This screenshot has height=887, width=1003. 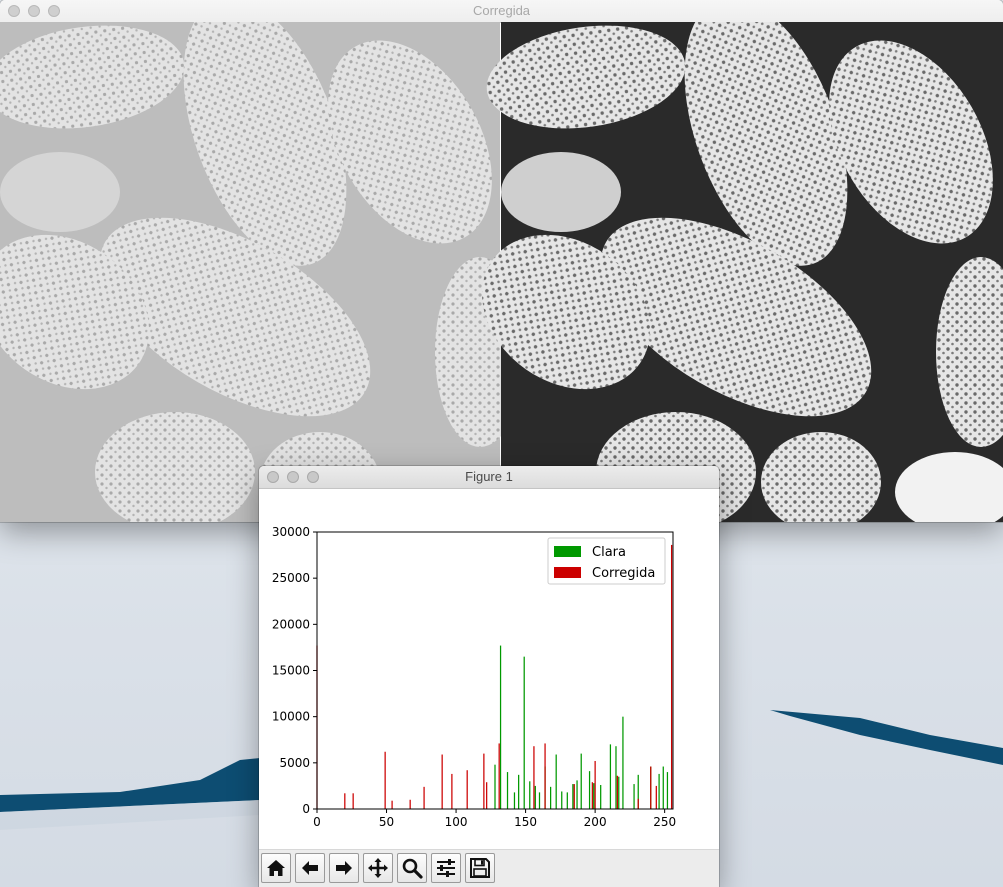 I want to click on sliders-icon, so click(x=446, y=868).